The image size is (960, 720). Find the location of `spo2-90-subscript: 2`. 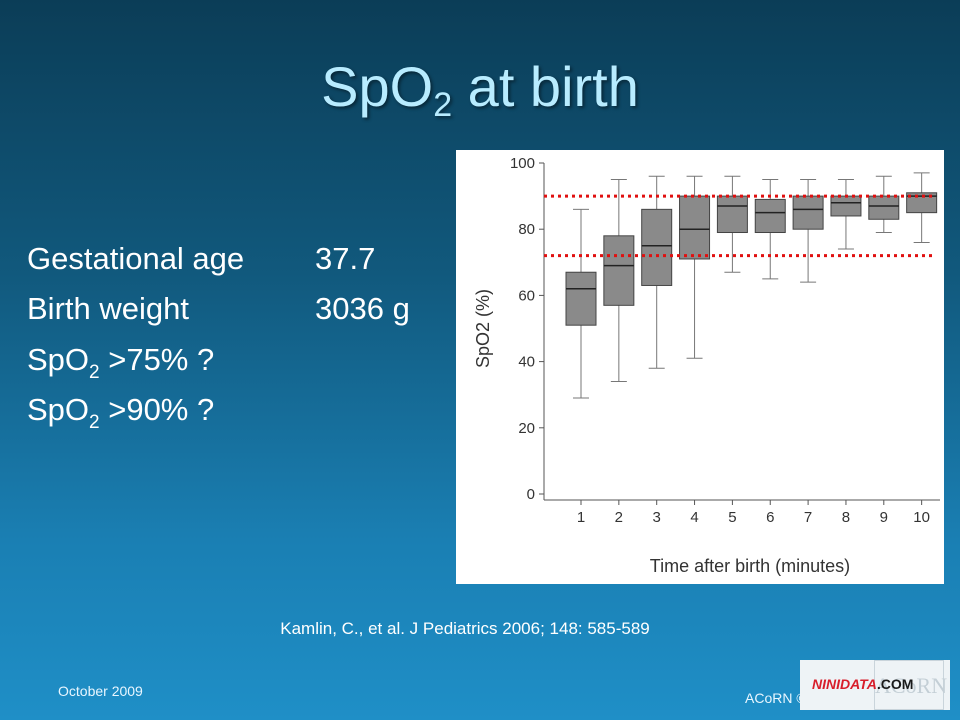

spo2-90-subscript: 2 is located at coordinates (94, 422).